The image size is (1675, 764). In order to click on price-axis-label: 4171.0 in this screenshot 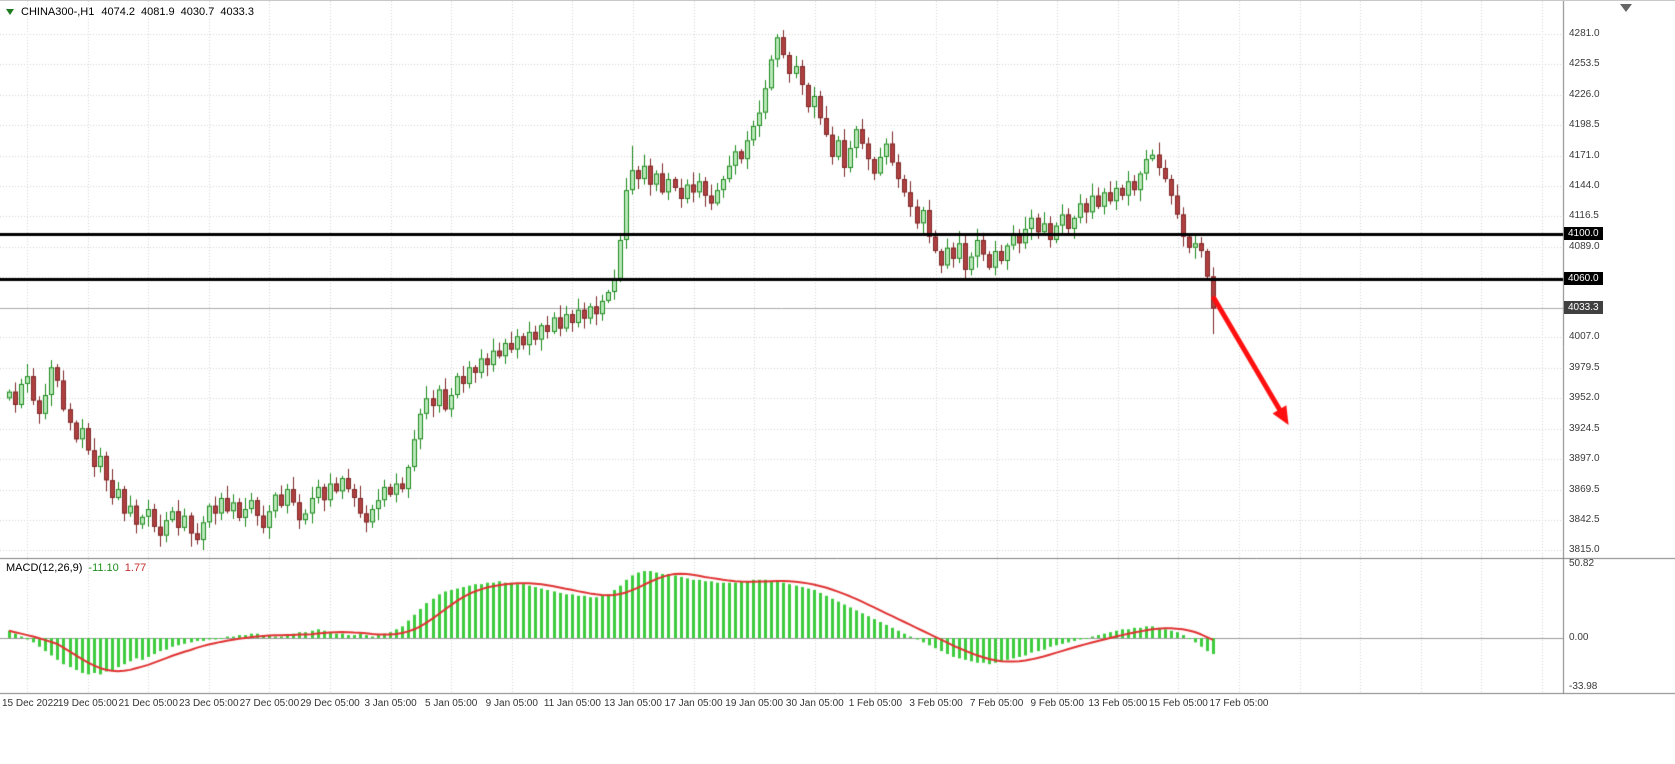, I will do `click(1584, 155)`.